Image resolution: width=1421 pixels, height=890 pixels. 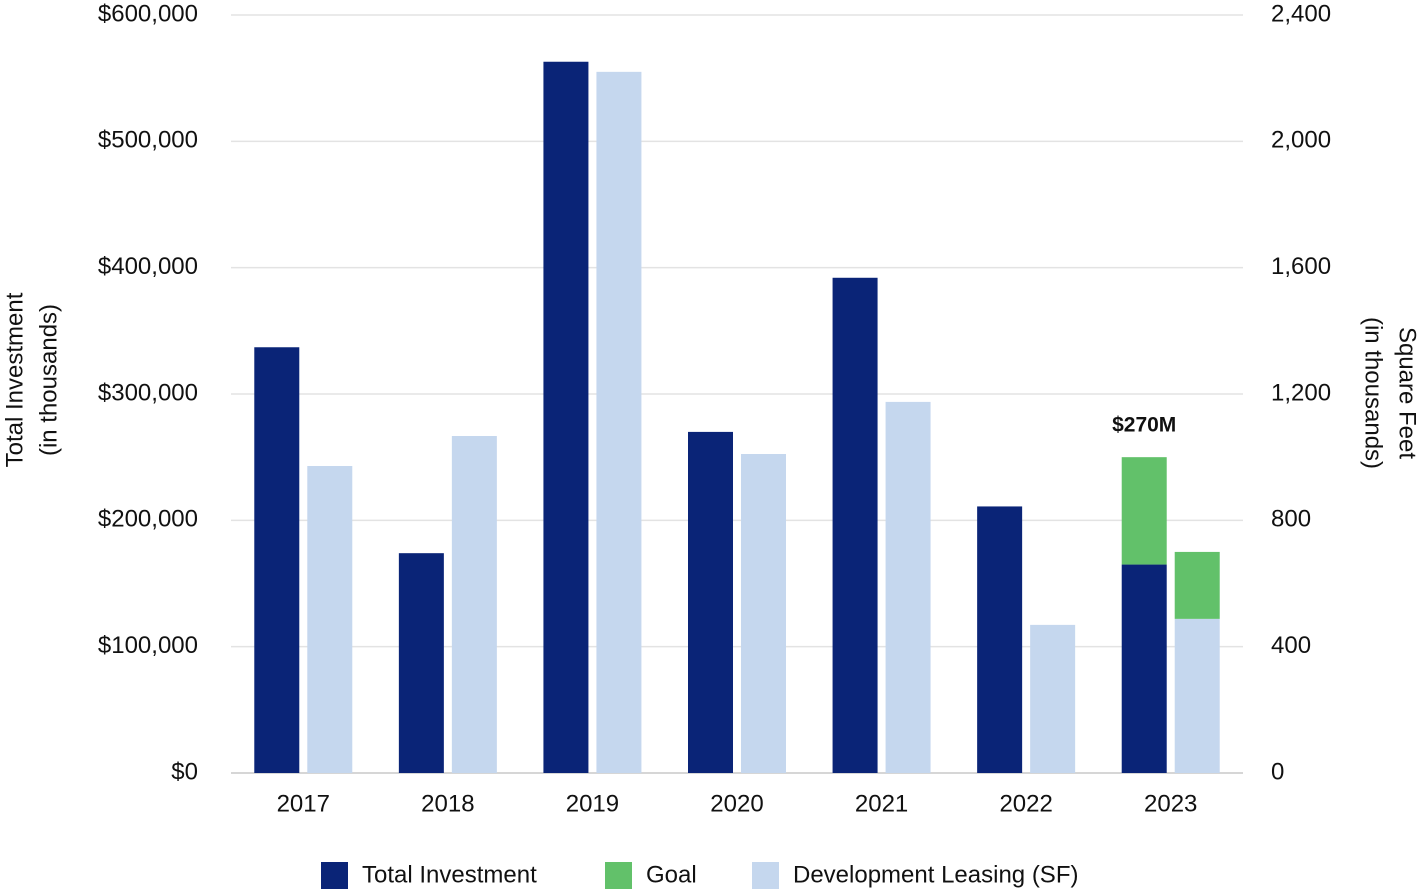 What do you see at coordinates (449, 874) in the screenshot?
I see `legend-label: Total Investment` at bounding box center [449, 874].